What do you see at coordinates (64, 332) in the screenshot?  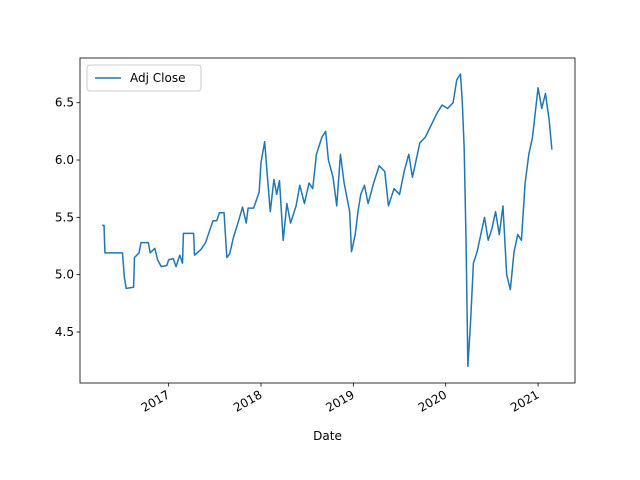 I see `y-tick-label: 4.5` at bounding box center [64, 332].